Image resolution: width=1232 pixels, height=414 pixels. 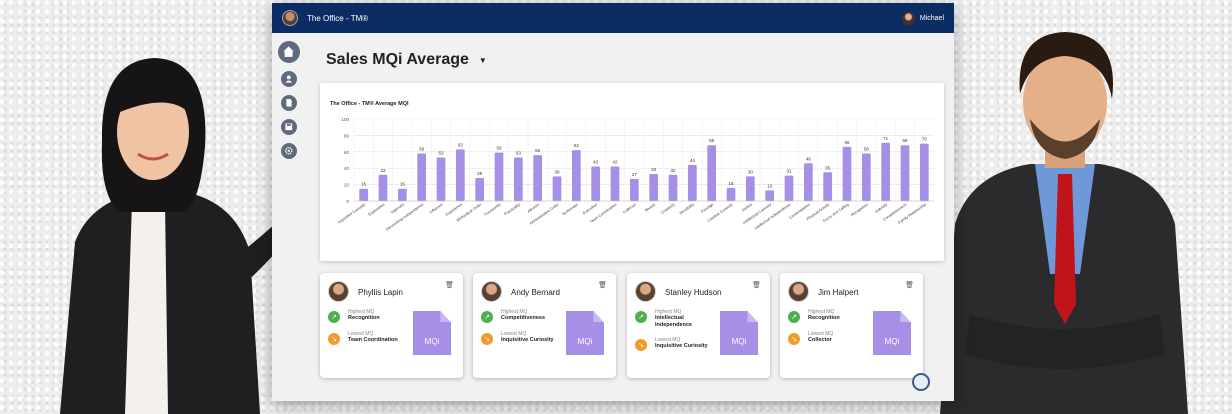 I want to click on data-label: 42, so click(x=596, y=162).